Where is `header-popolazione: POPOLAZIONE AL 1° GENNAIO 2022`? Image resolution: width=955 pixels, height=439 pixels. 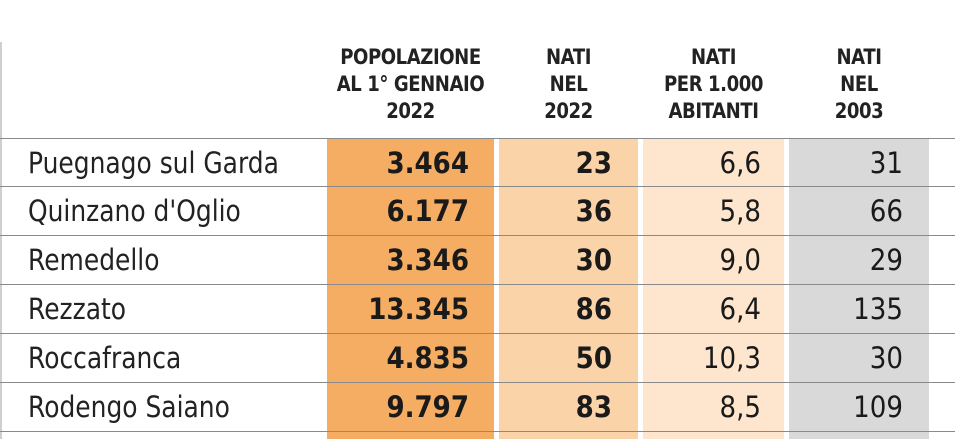
header-popolazione: POPOLAZIONE AL 1° GENNAIO 2022 is located at coordinates (410, 84).